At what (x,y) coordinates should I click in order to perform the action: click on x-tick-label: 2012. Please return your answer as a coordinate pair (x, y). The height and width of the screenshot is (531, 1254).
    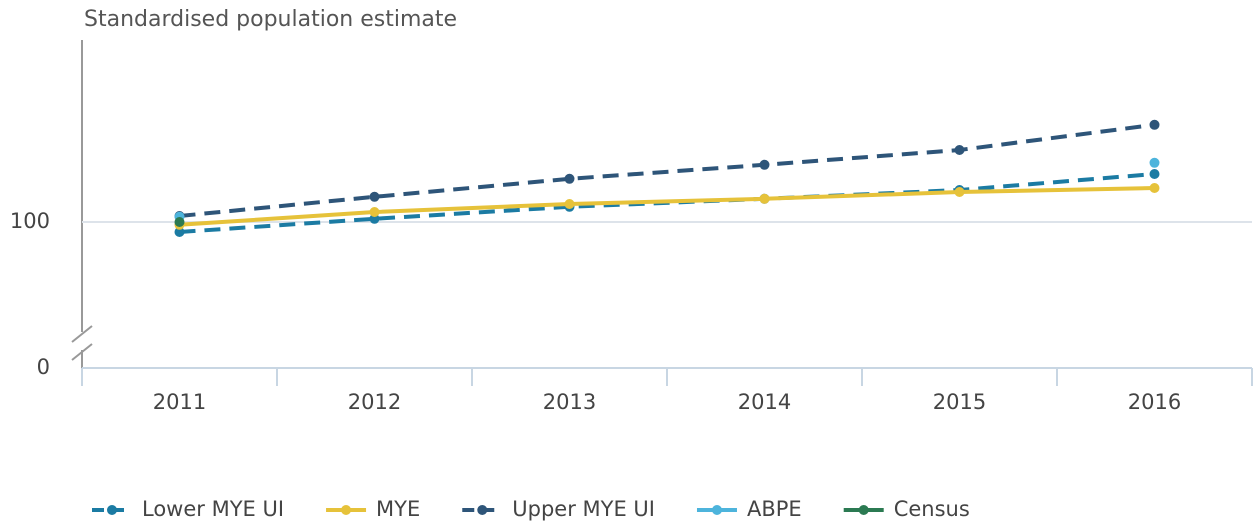
    Looking at the image, I should click on (374, 402).